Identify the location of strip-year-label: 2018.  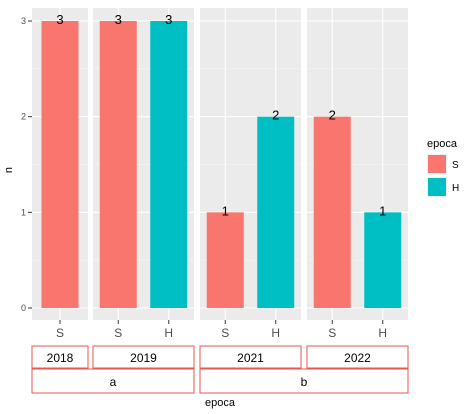
(60, 358).